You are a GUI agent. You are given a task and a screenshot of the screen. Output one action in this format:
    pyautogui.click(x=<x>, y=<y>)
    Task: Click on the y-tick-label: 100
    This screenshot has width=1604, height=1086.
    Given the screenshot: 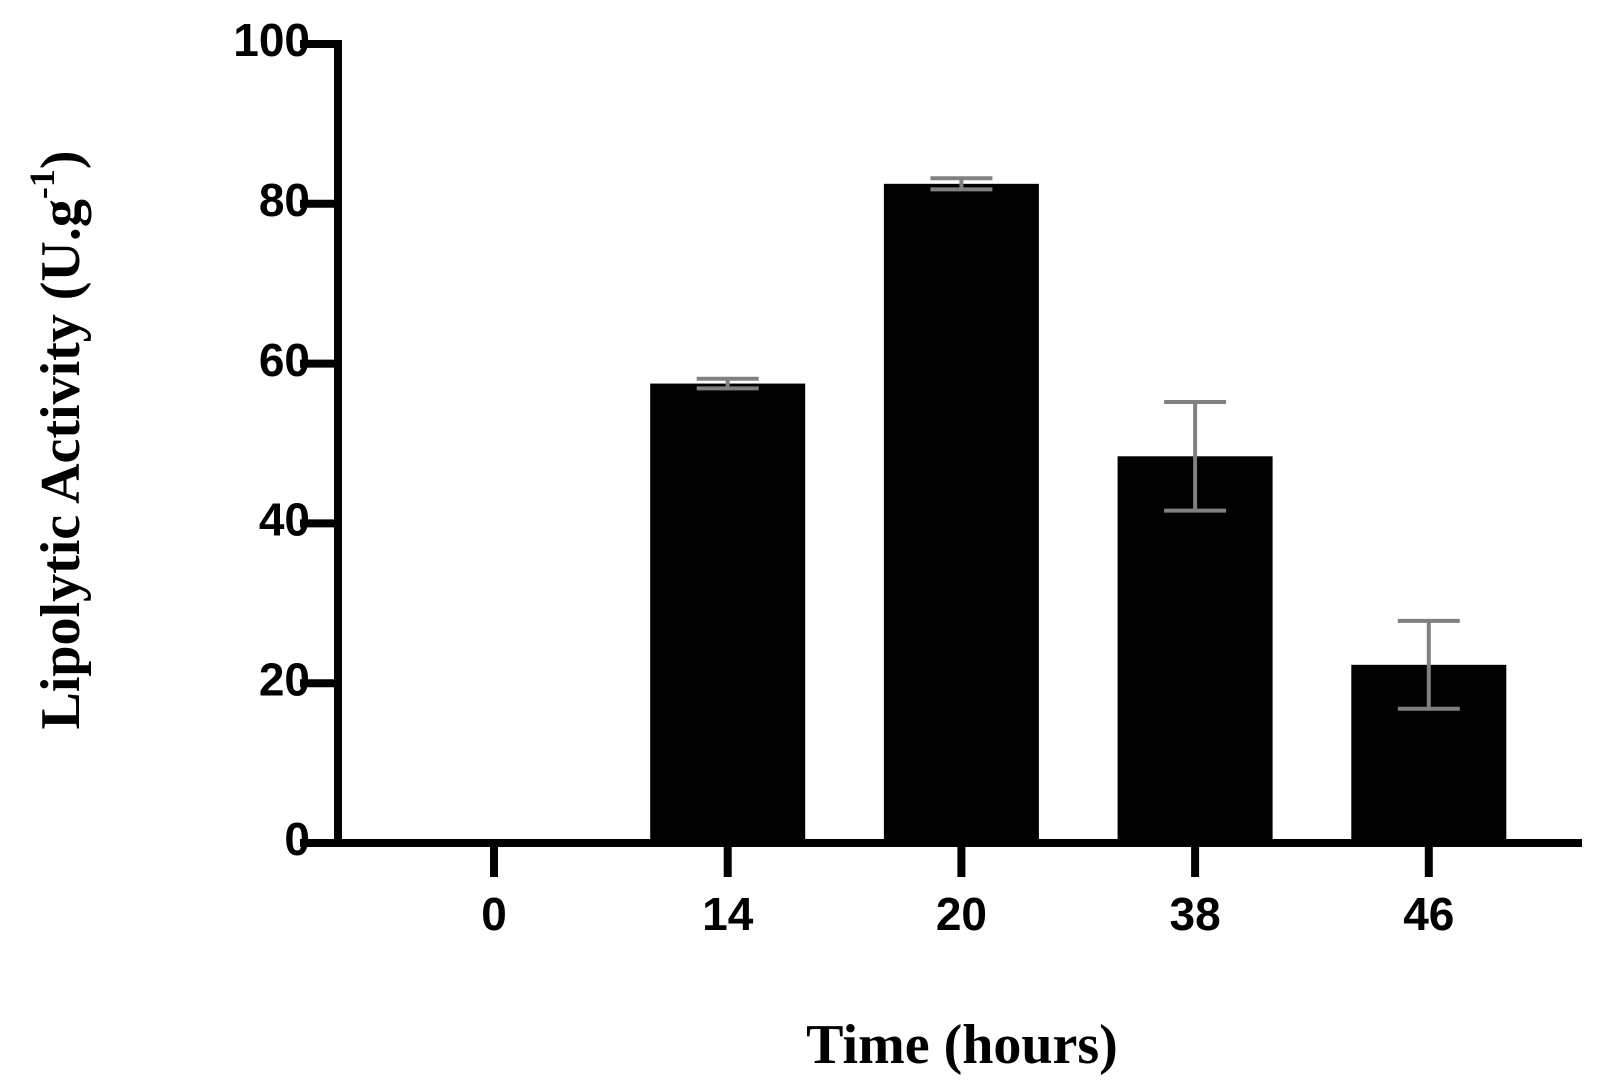 What is the action you would take?
    pyautogui.click(x=271, y=40)
    